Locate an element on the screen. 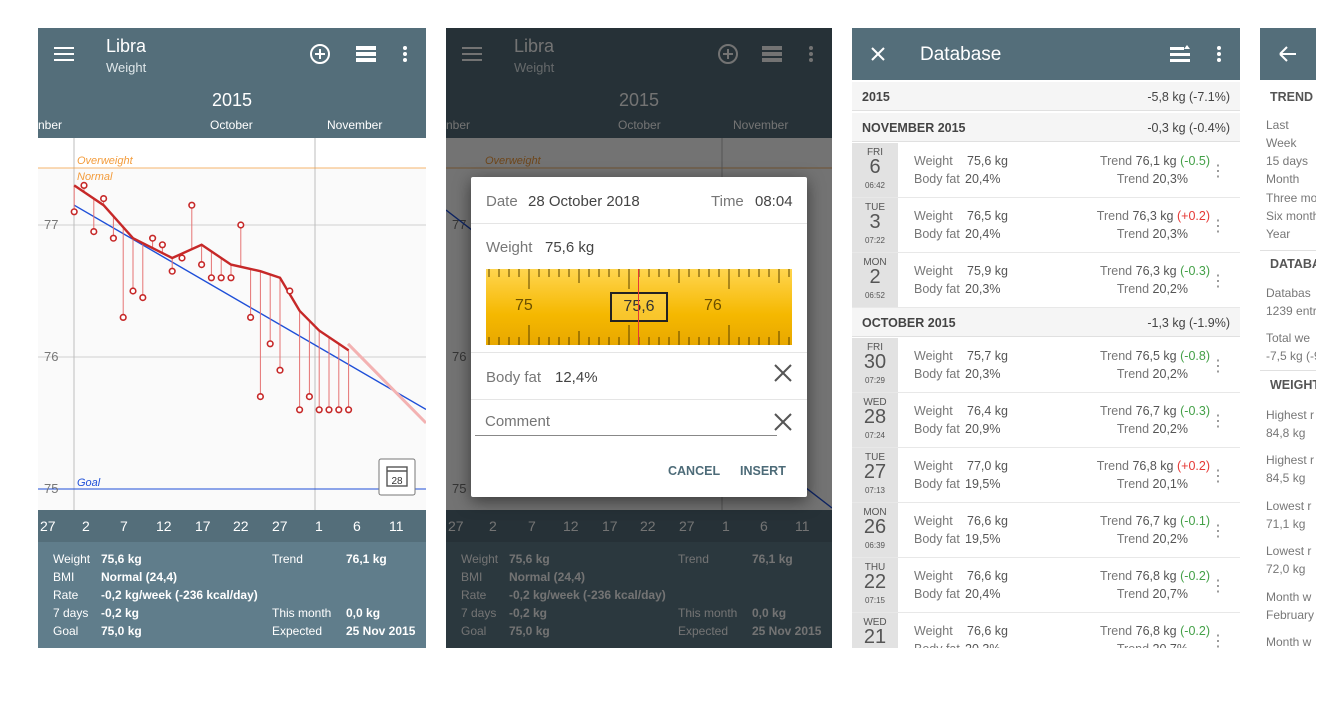 The height and width of the screenshot is (710, 1344). trend-delta: (+0.2) is located at coordinates (1193, 216).